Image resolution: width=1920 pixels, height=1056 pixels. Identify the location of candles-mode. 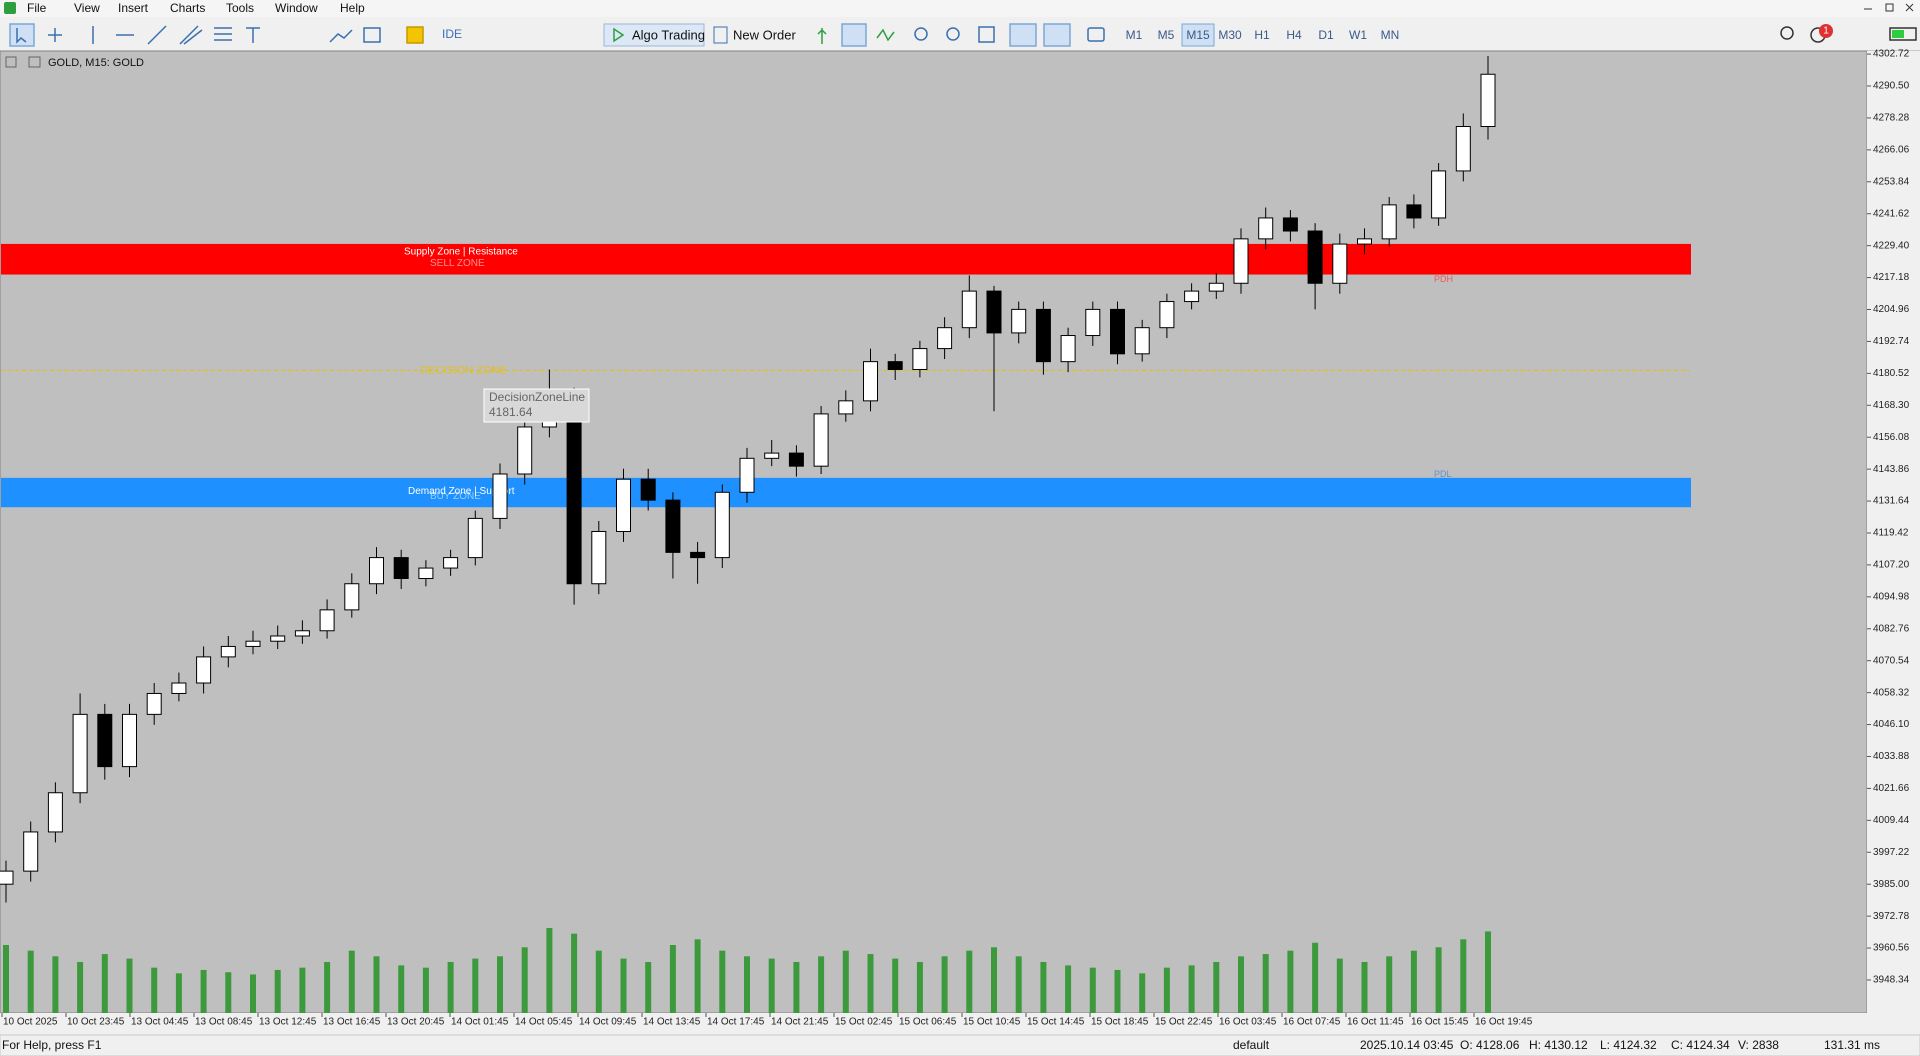
(854, 35).